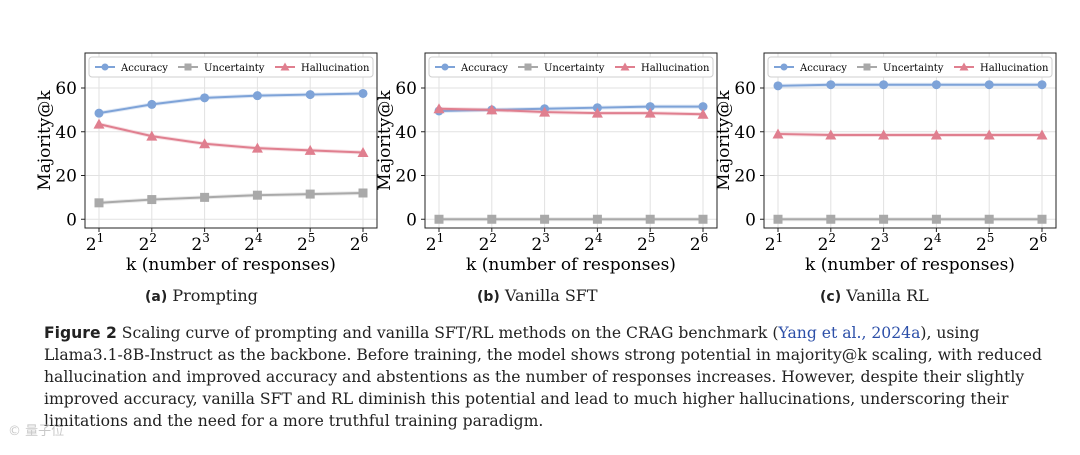 Image resolution: width=1080 pixels, height=455 pixels. Describe the element at coordinates (849, 333) in the screenshot. I see `citation-link: Yang et al., 2024a` at that location.